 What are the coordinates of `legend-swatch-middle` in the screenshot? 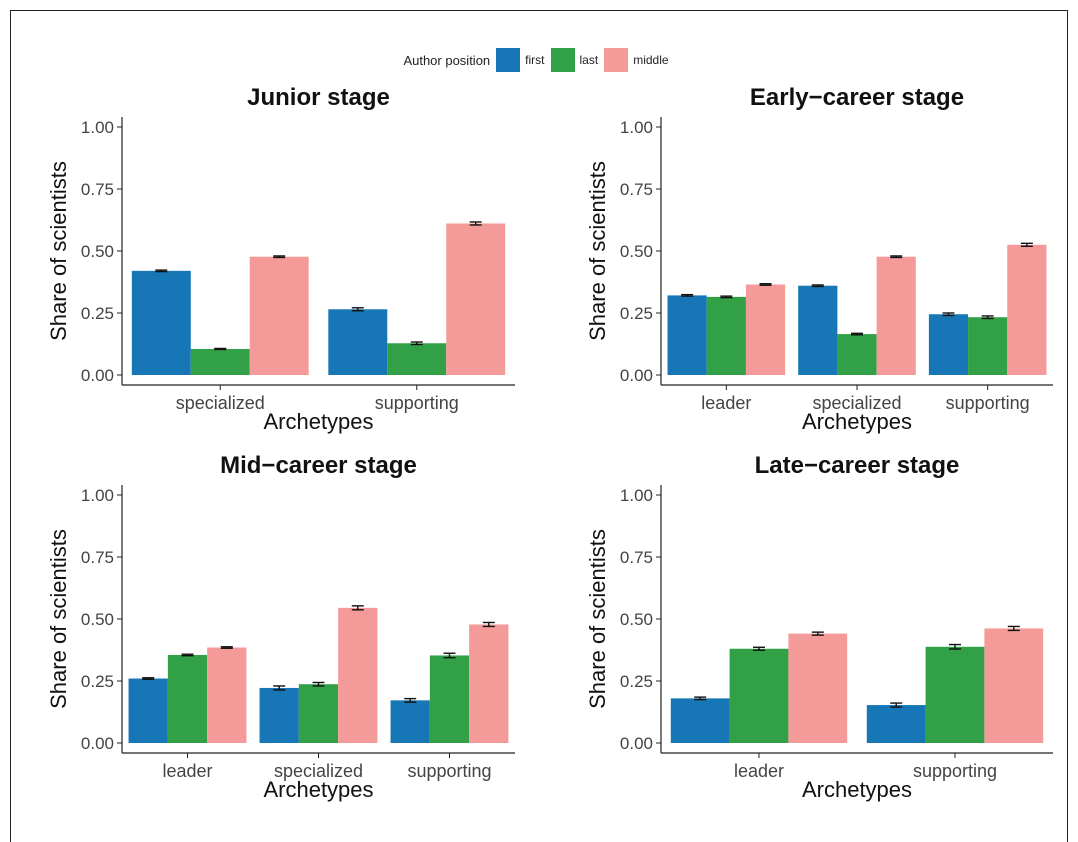 It's located at (616, 60).